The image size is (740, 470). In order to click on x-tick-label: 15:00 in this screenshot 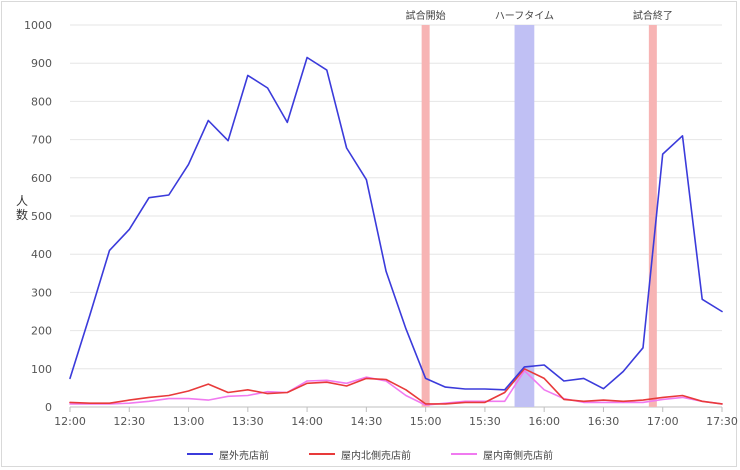, I will do `click(426, 421)`.